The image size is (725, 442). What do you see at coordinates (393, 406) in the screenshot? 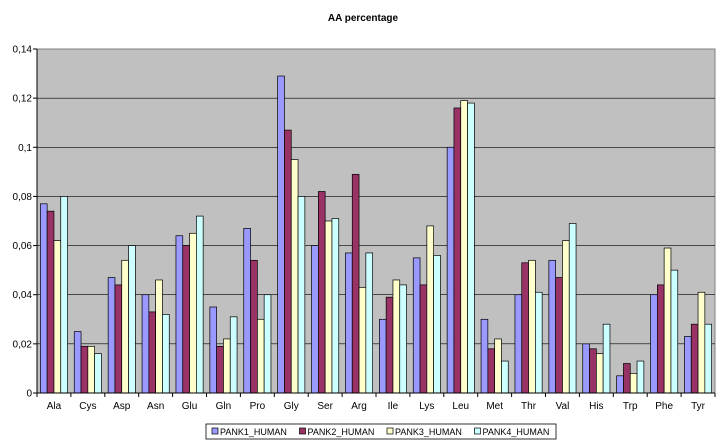
I see `x-tick-label: Ile` at bounding box center [393, 406].